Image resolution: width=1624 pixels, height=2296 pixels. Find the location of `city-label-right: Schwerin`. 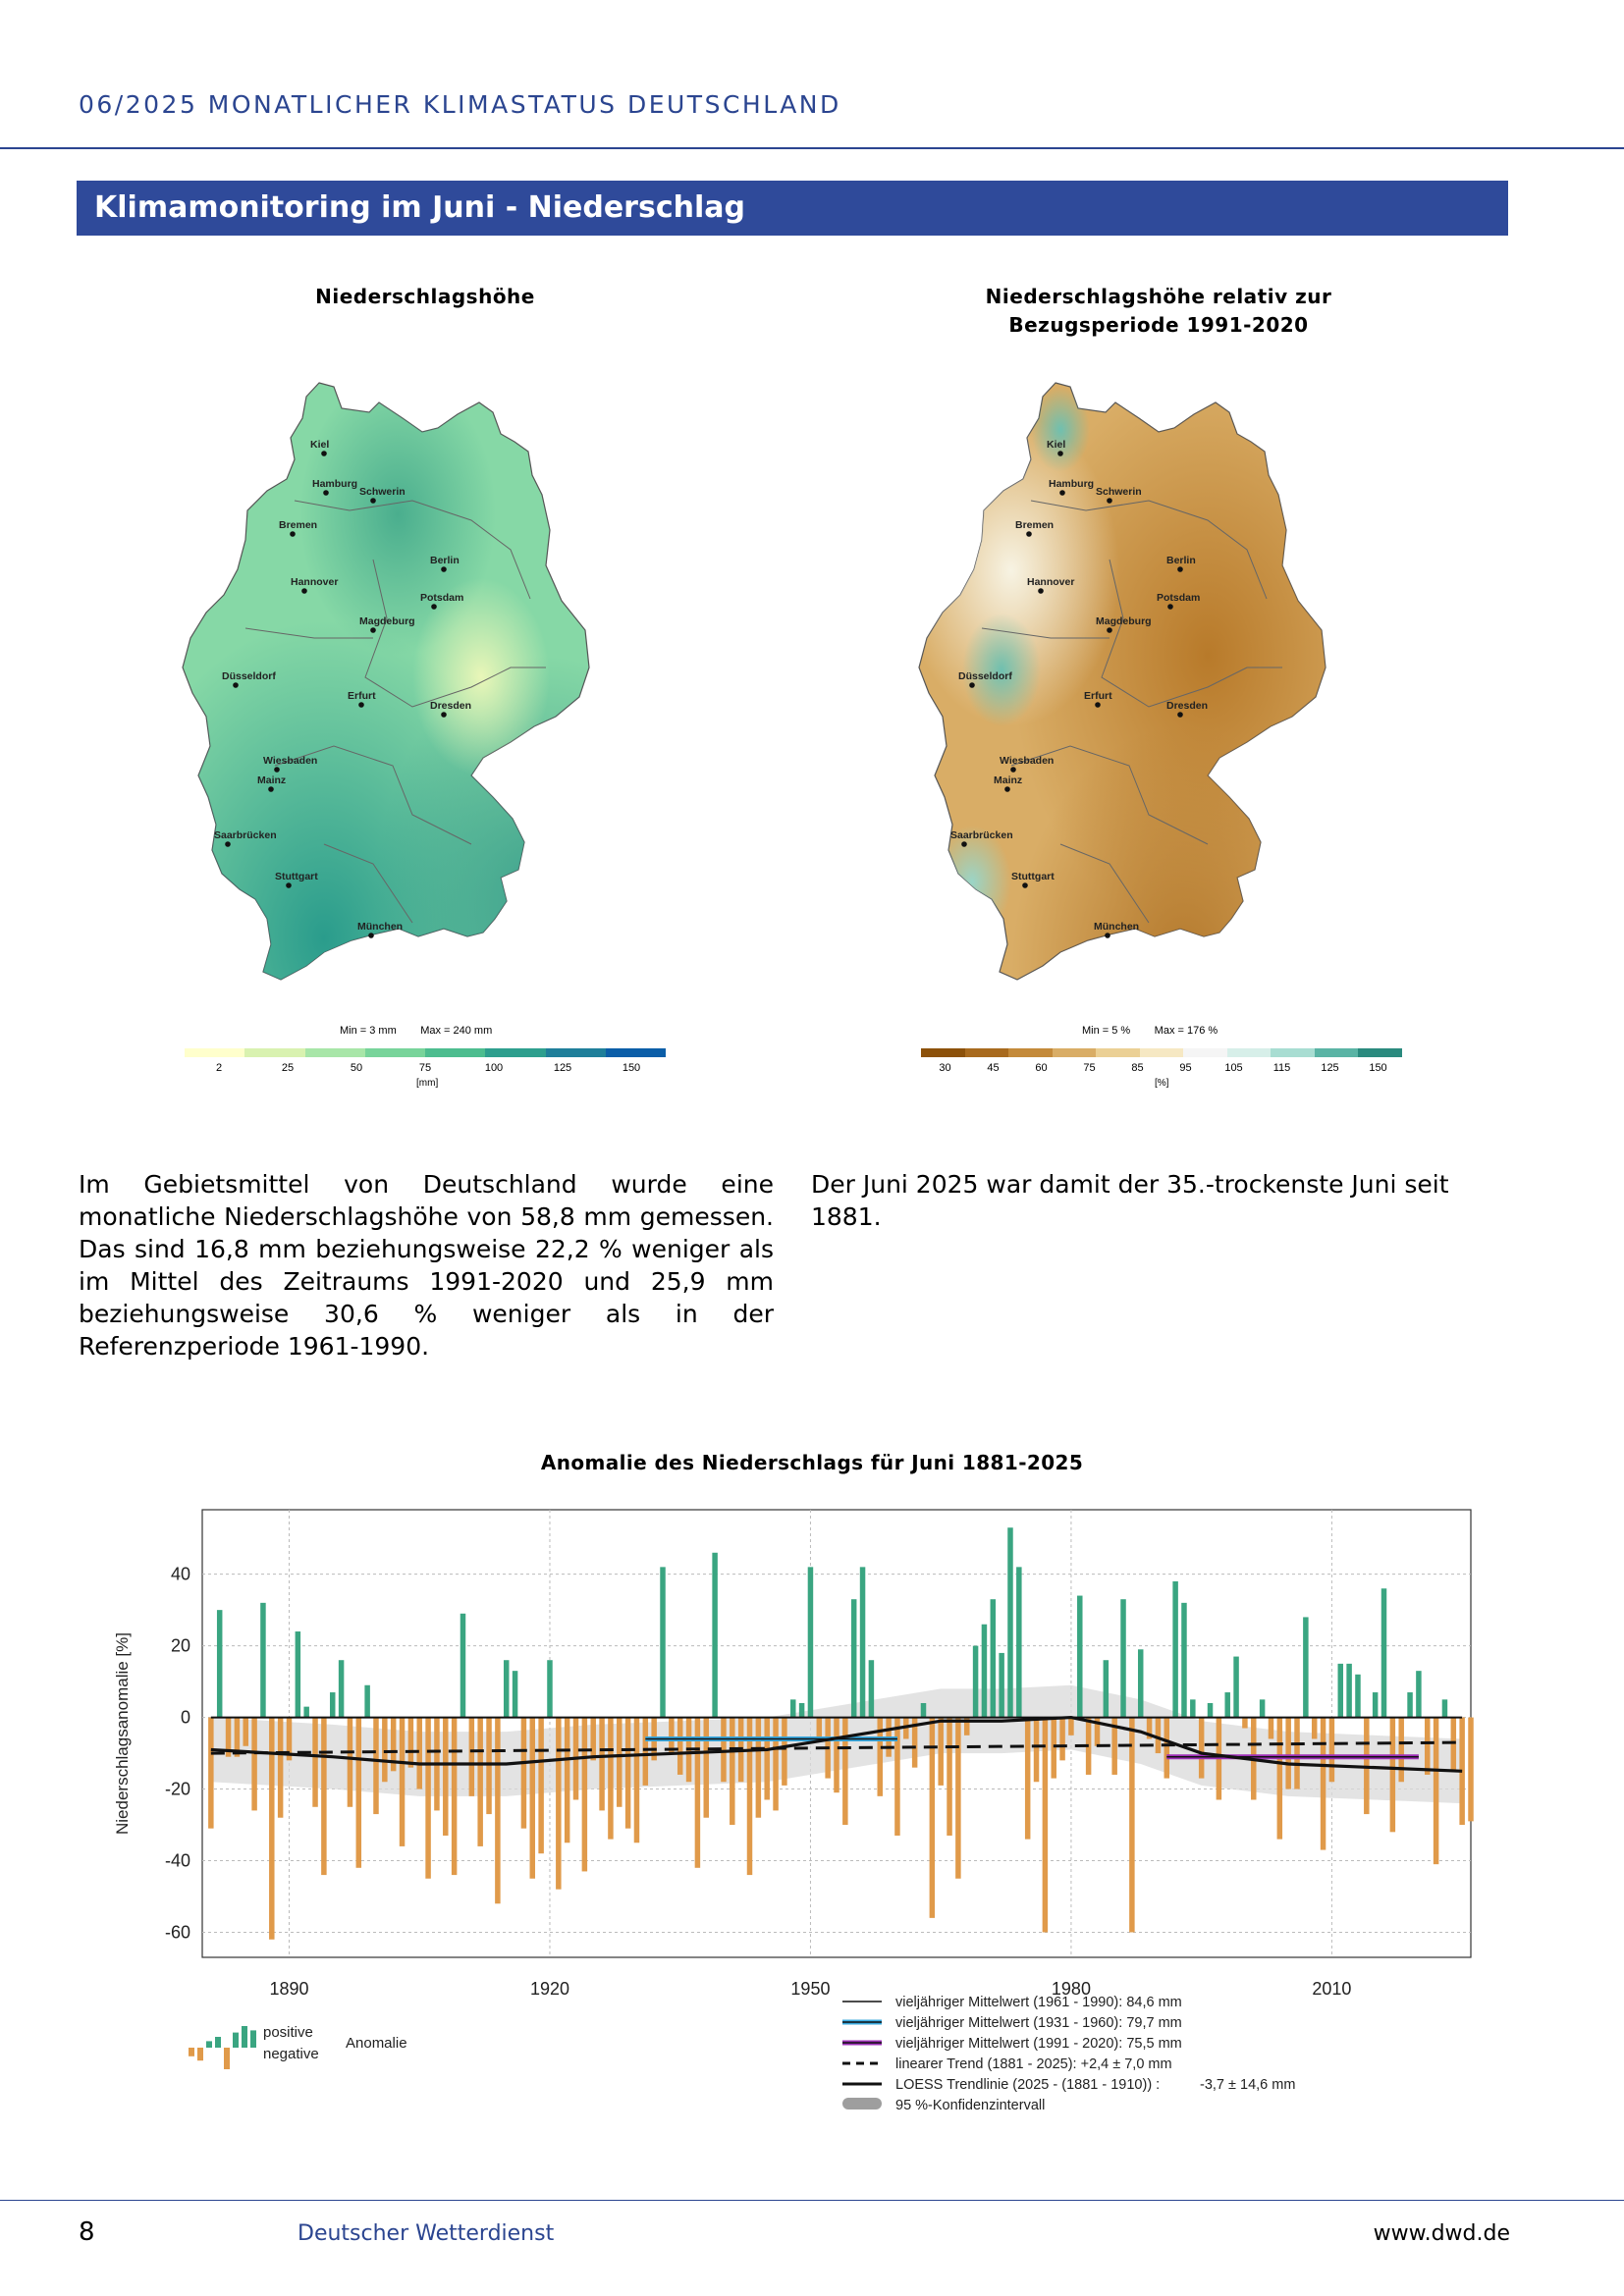

city-label-right: Schwerin is located at coordinates (1119, 492).